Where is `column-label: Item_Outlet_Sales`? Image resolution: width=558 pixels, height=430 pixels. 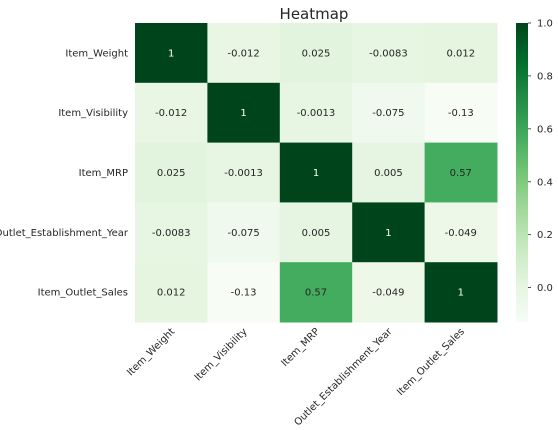
column-label: Item_Outlet_Sales is located at coordinates (431, 362).